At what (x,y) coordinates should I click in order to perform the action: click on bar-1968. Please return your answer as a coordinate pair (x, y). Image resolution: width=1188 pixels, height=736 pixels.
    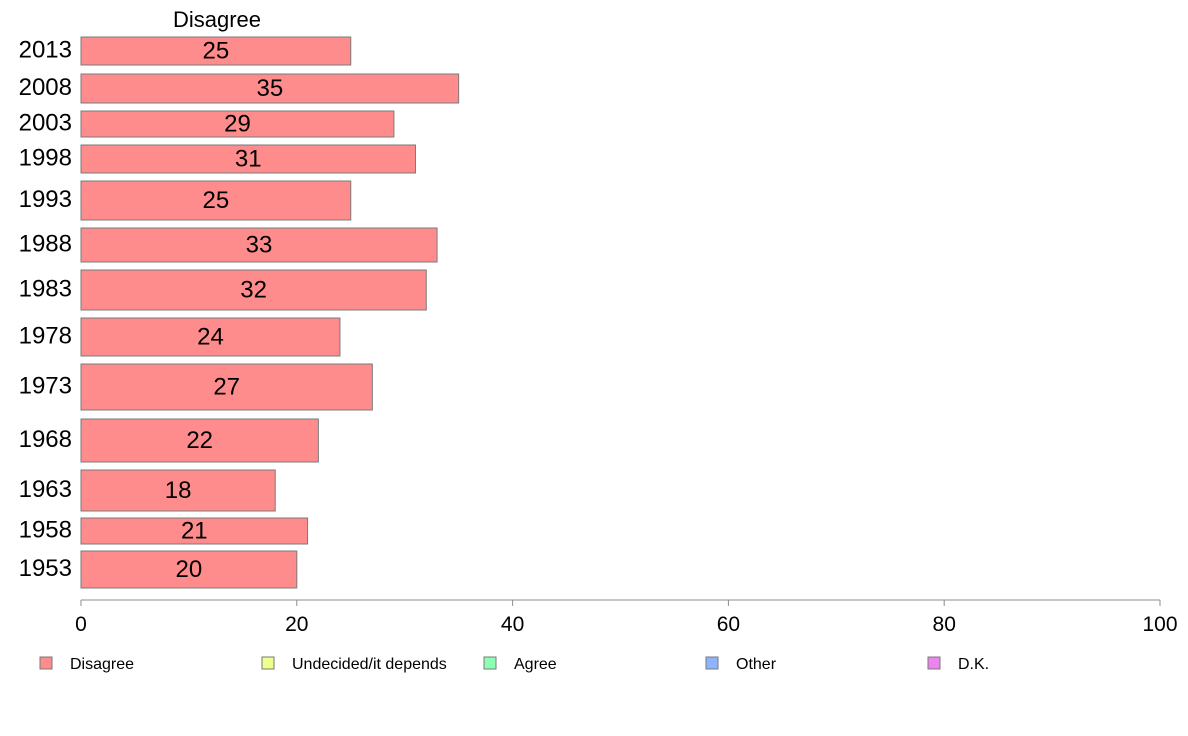
    Looking at the image, I should click on (199, 440).